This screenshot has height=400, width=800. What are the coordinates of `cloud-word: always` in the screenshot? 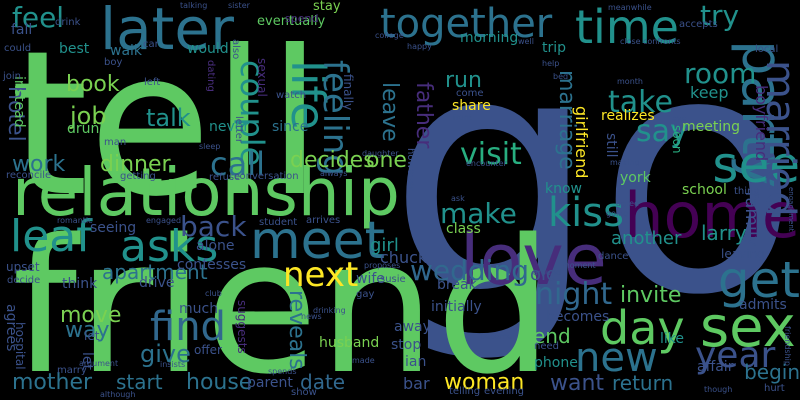 It's located at (334, 173).